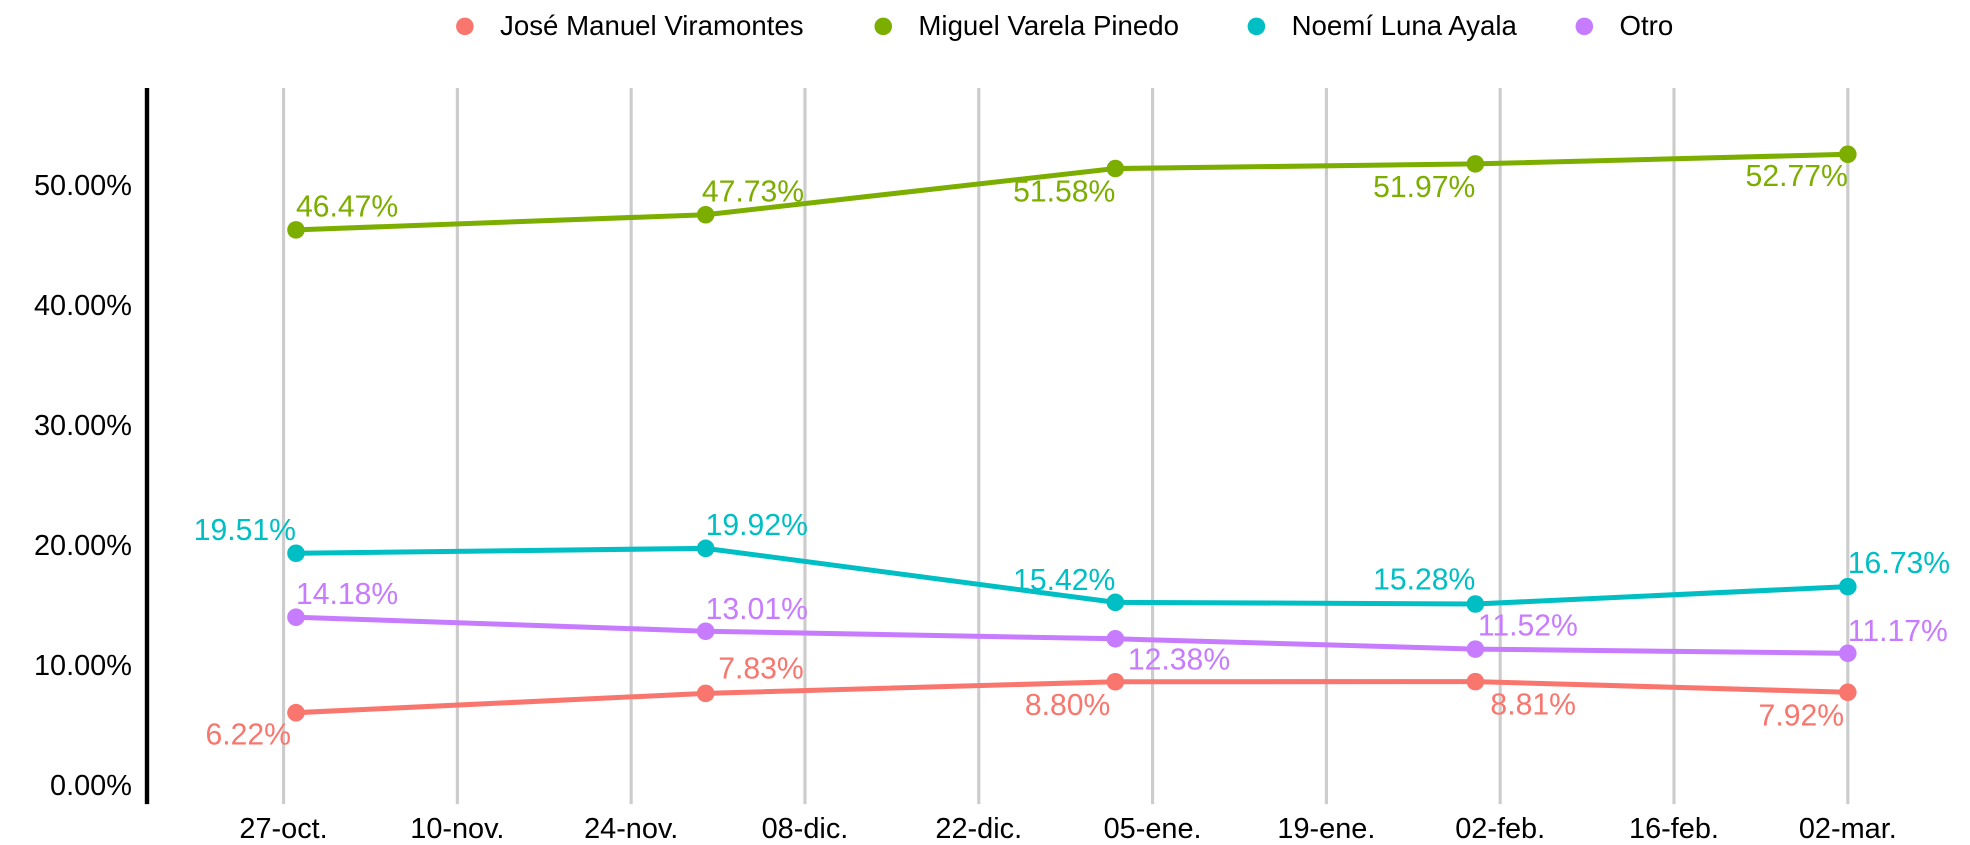 This screenshot has height=845, width=1970. I want to click on y-tick-label: 40.00%, so click(83, 306).